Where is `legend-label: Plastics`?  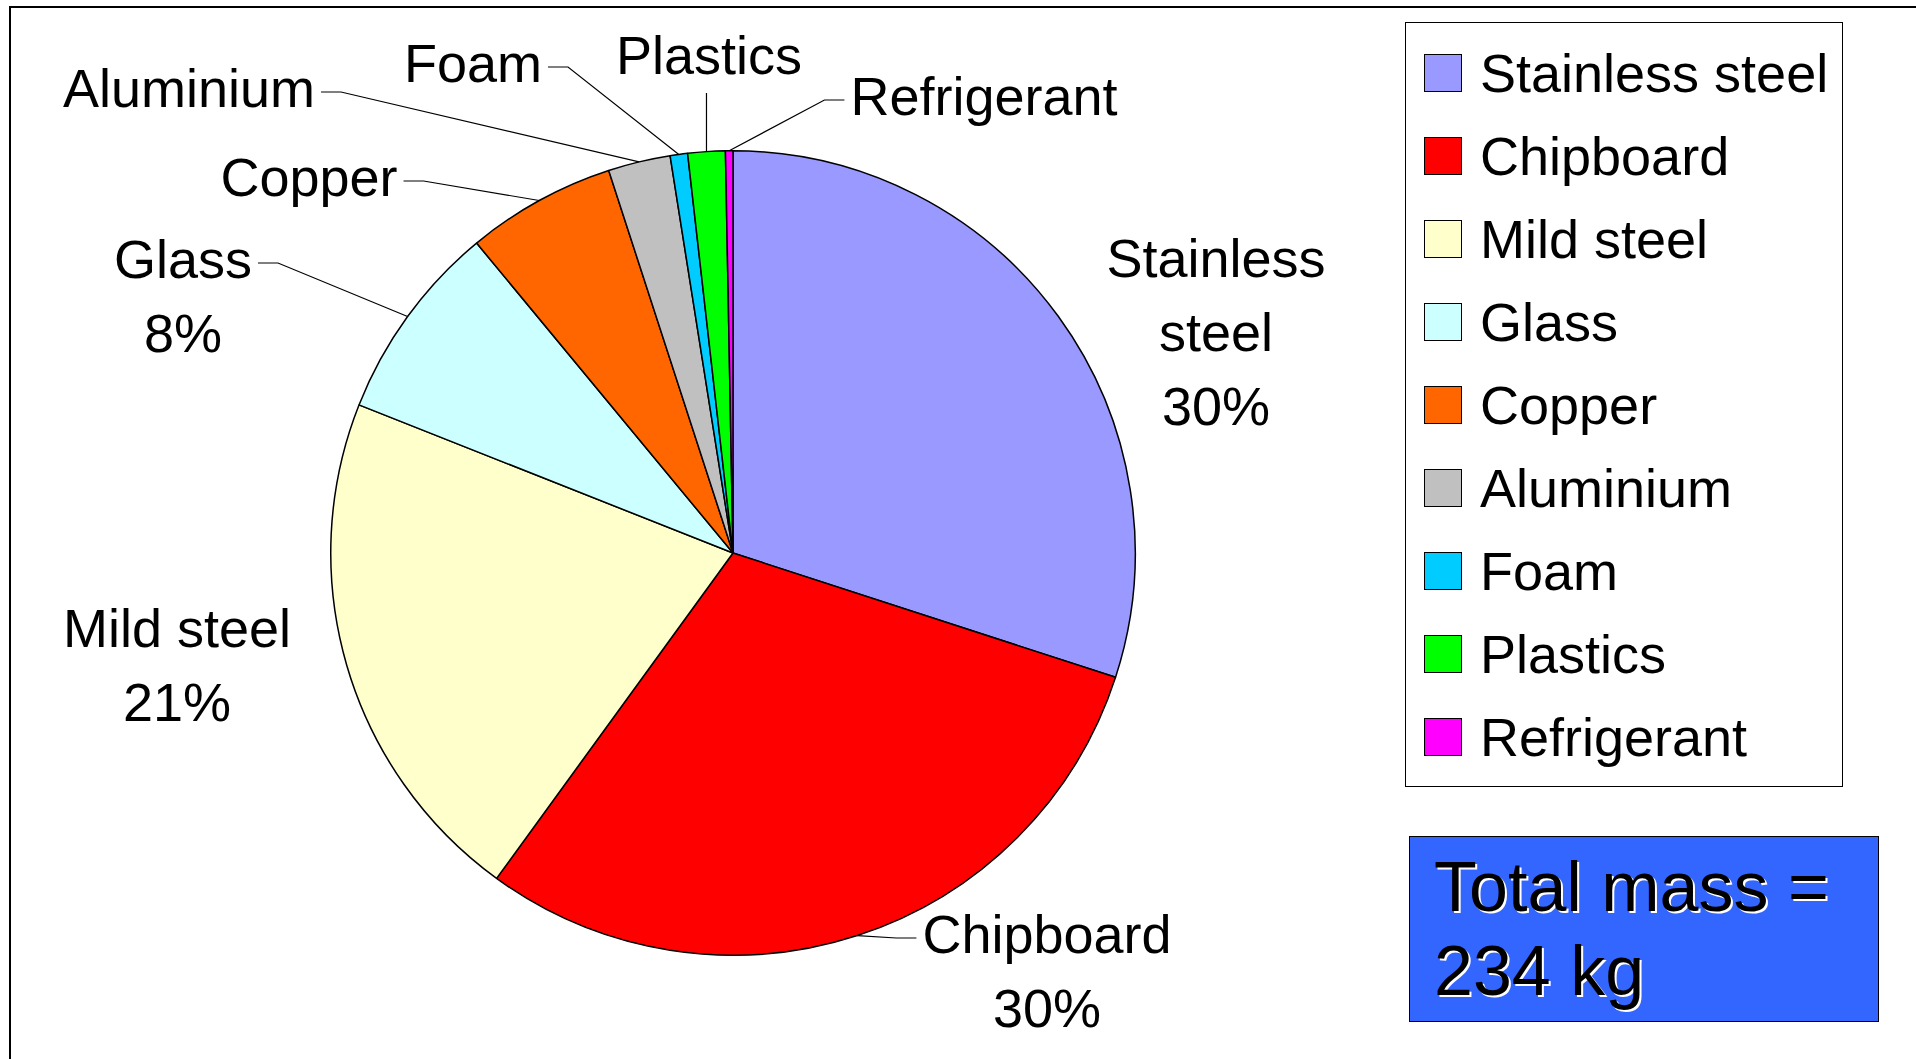 legend-label: Plastics is located at coordinates (1573, 653).